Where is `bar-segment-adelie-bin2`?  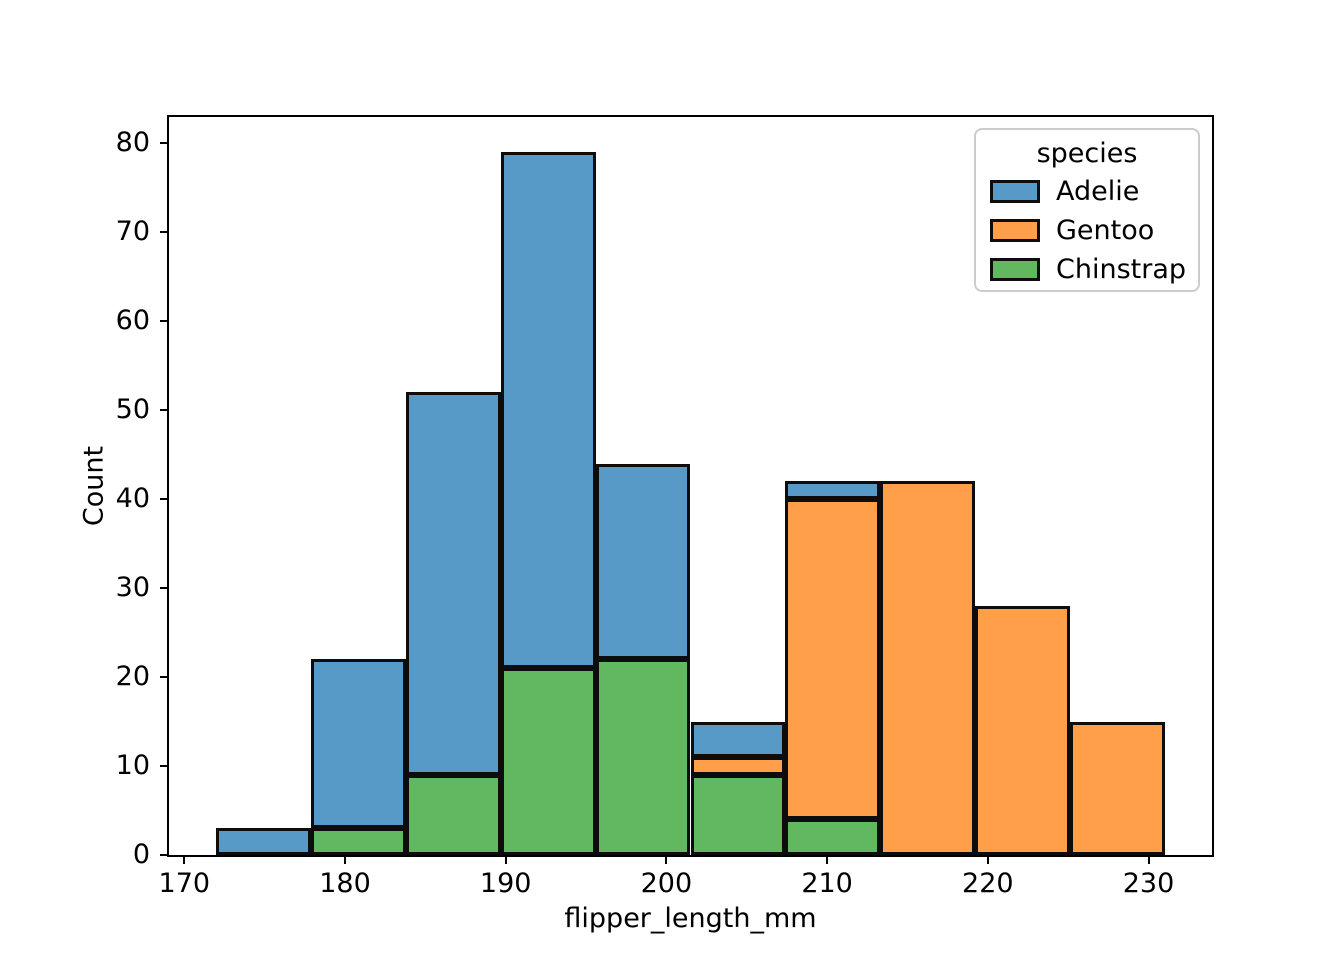 bar-segment-adelie-bin2 is located at coordinates (453, 583).